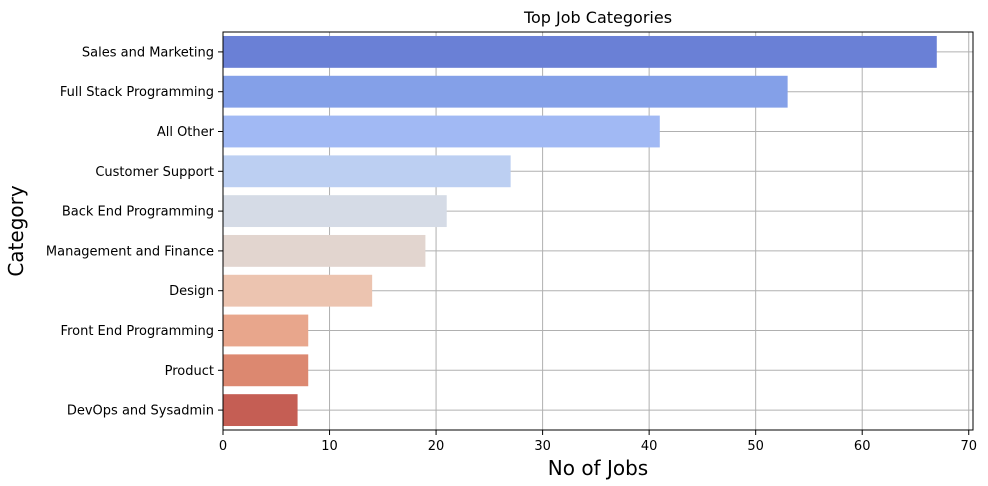  What do you see at coordinates (223, 446) in the screenshot?
I see `x-tick-label: 0` at bounding box center [223, 446].